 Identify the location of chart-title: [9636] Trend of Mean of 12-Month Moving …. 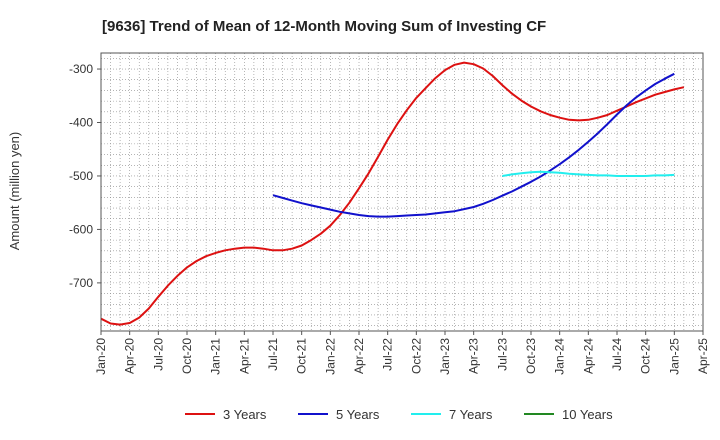
(324, 26).